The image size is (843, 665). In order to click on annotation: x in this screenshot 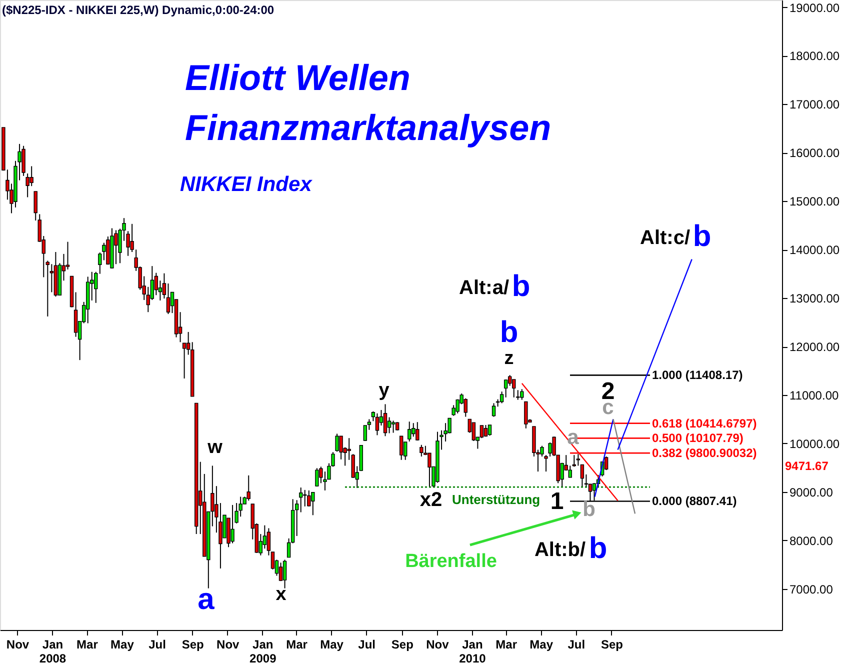, I will do `click(281, 594)`.